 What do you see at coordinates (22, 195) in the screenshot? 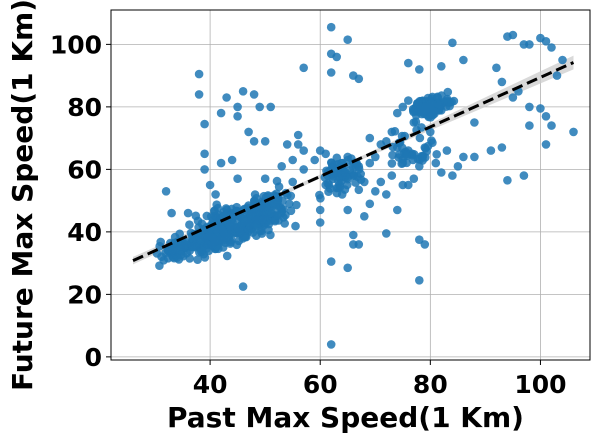
I see `y-axis-title: Future Max Speed(1 Km)` at bounding box center [22, 195].